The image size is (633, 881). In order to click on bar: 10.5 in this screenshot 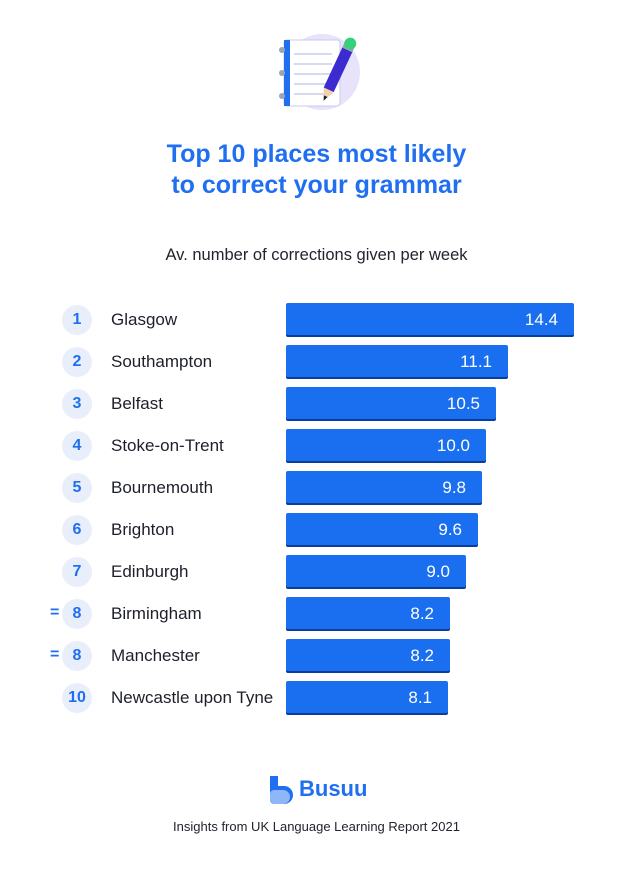, I will do `click(391, 403)`.